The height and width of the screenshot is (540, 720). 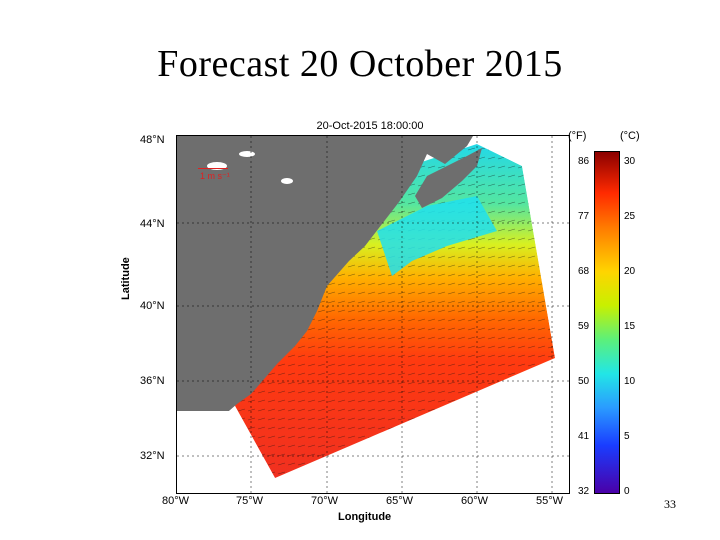 I want to click on vector-scale-label: 1 m s⁻¹, so click(x=215, y=176).